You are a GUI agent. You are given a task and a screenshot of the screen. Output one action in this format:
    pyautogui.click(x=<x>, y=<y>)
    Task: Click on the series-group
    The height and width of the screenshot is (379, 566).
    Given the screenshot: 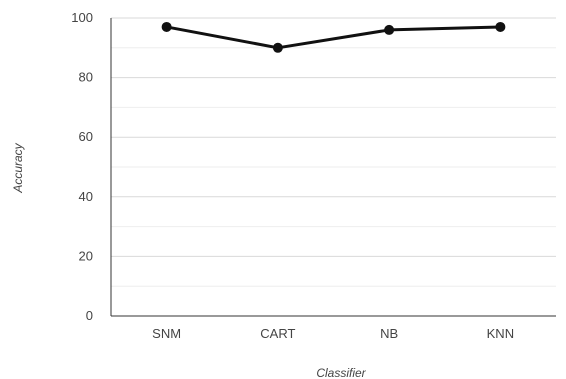 What is the action you would take?
    pyautogui.click(x=333, y=37)
    